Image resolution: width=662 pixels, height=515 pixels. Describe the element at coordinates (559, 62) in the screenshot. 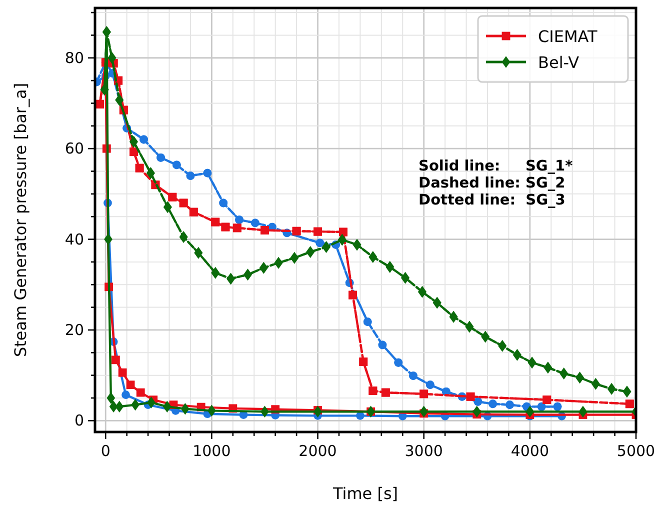

I see `legend-label: Bel-V` at that location.